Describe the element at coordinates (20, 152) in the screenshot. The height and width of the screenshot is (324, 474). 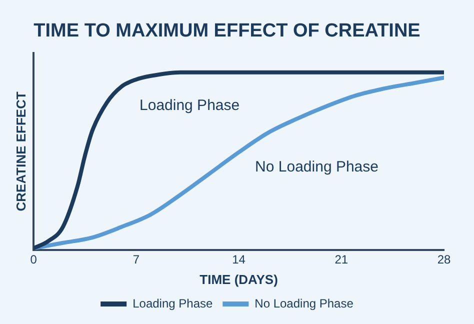
I see `y-axis-title: CREATINE EFFECT` at that location.